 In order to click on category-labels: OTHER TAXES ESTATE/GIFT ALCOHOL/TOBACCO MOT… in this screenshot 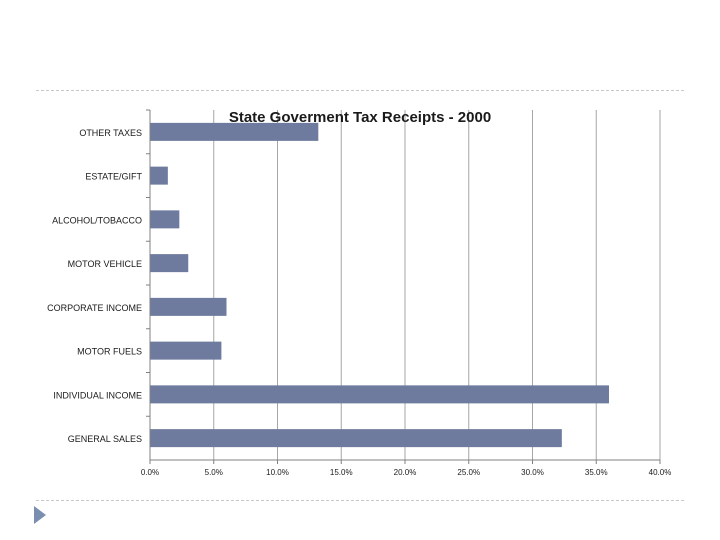, I will do `click(94, 286)`.